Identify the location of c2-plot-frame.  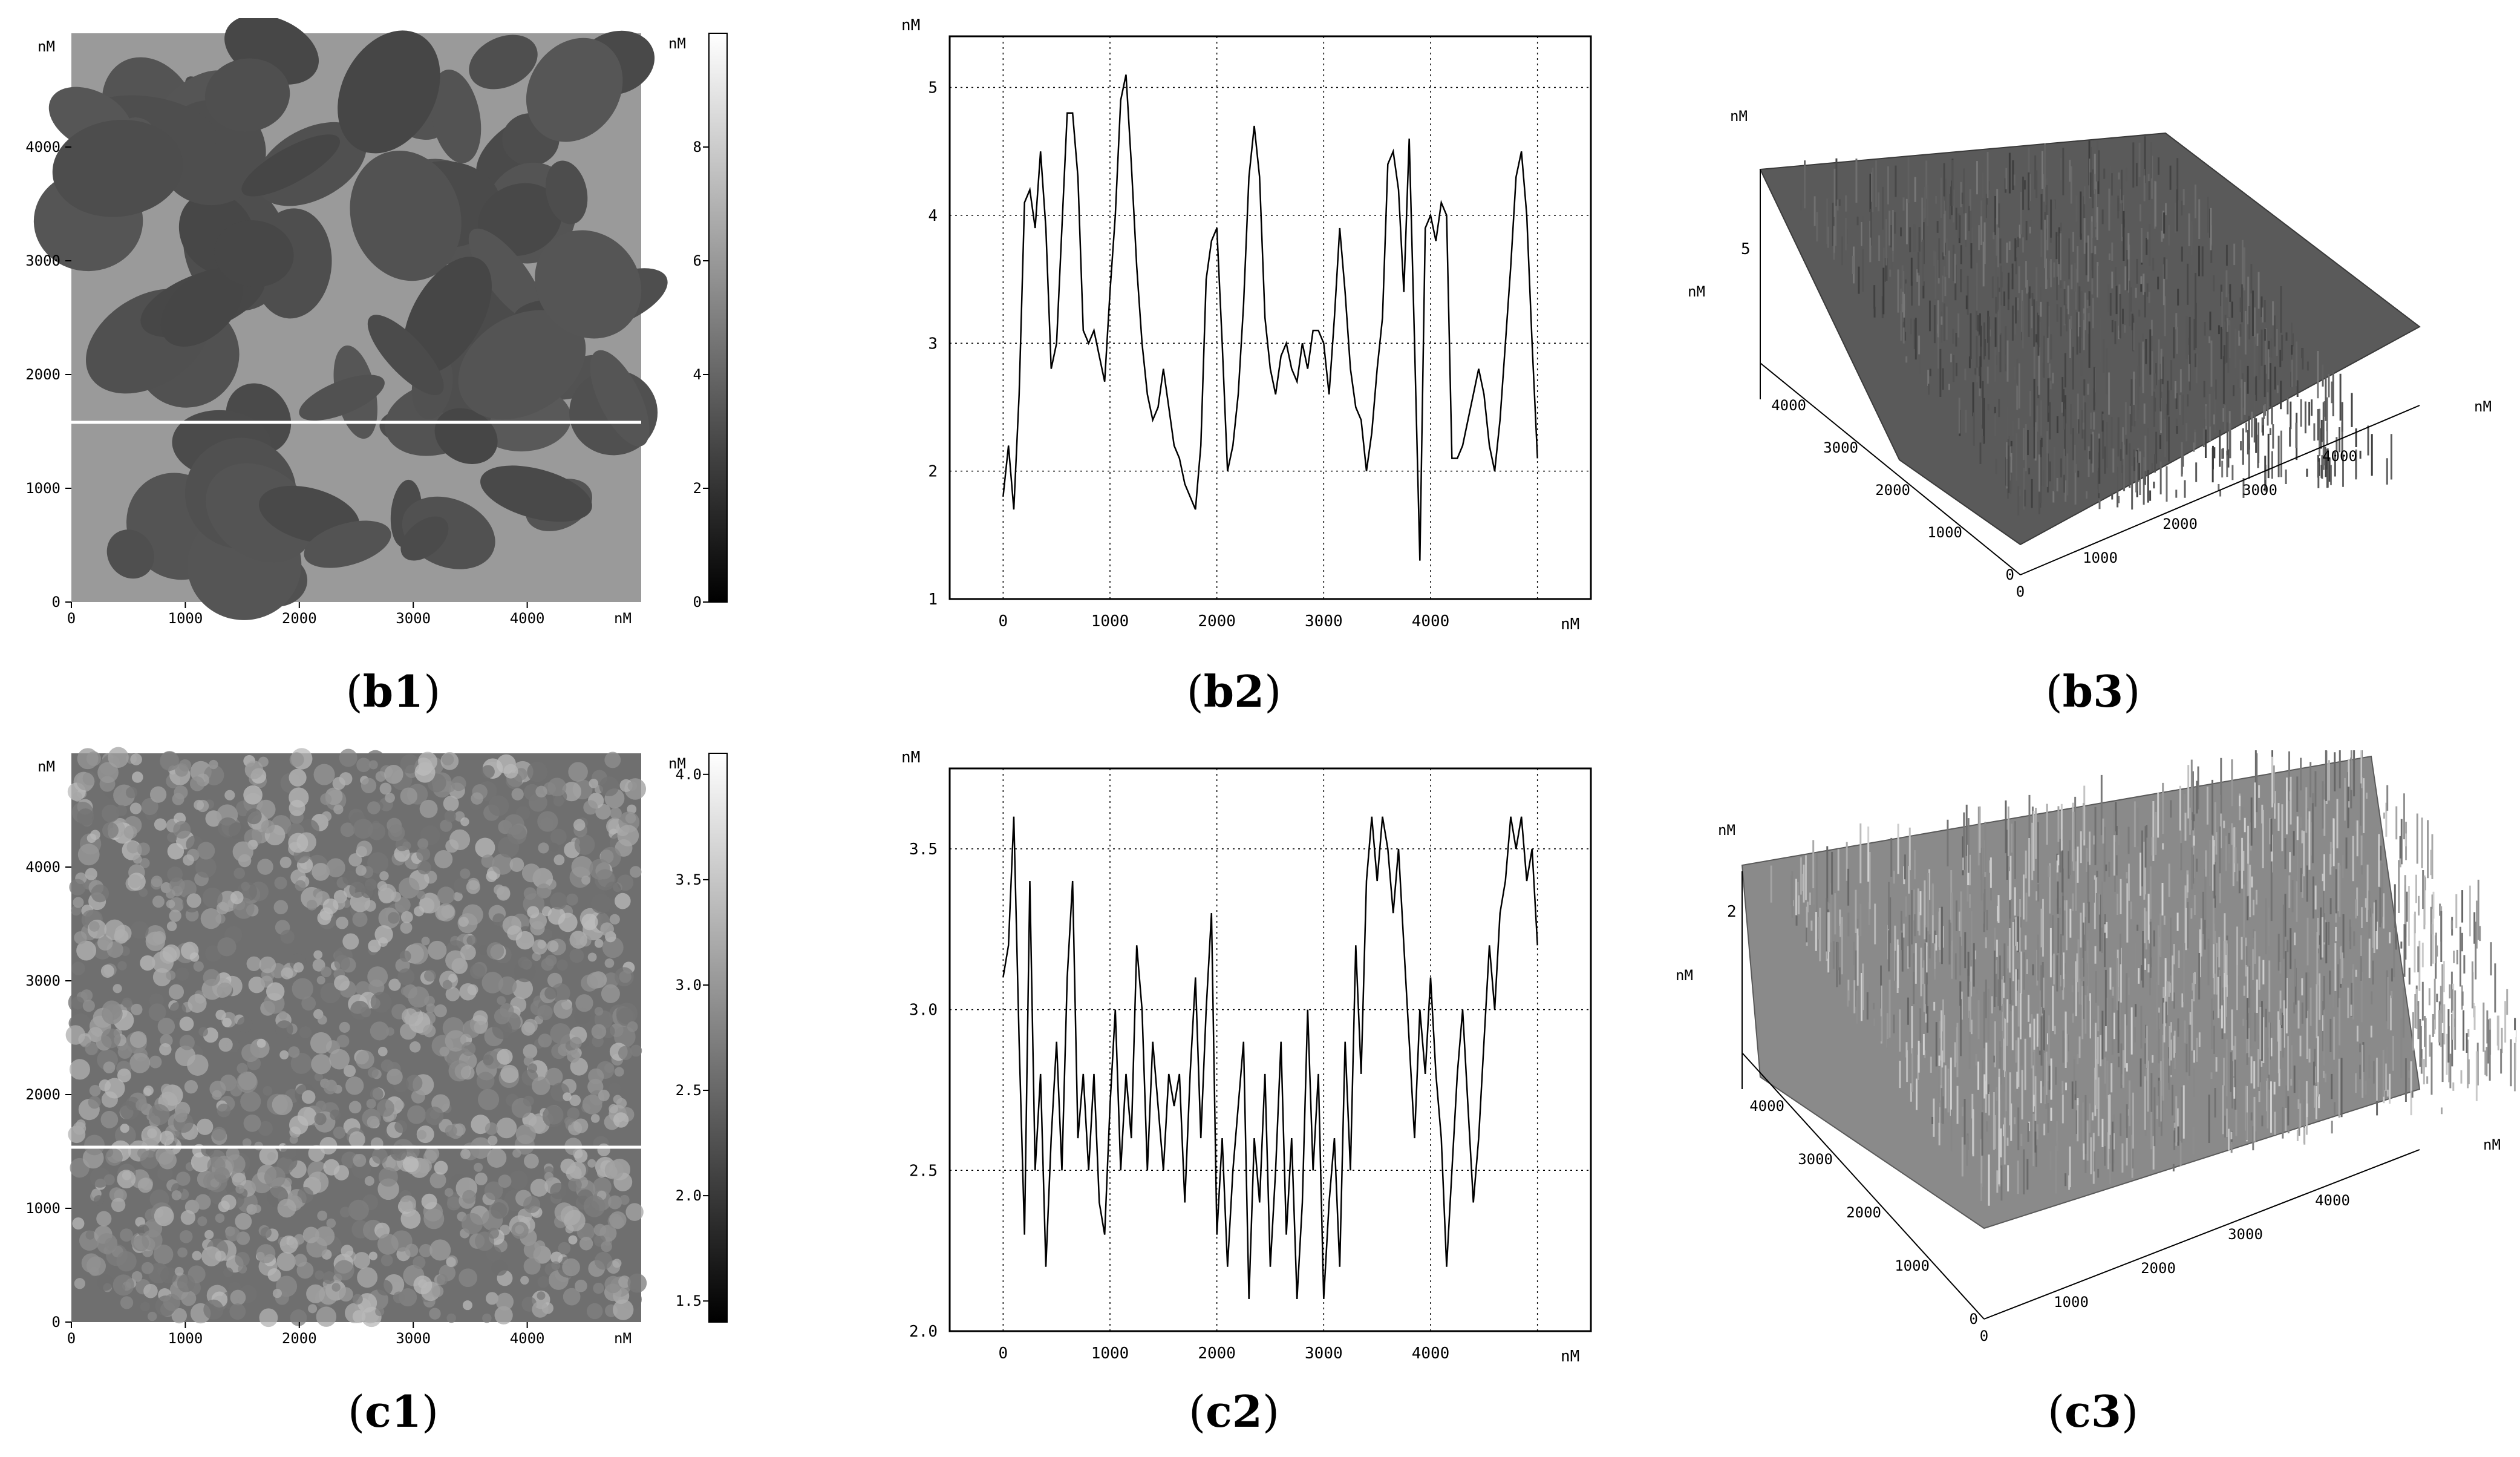
(1270, 1049).